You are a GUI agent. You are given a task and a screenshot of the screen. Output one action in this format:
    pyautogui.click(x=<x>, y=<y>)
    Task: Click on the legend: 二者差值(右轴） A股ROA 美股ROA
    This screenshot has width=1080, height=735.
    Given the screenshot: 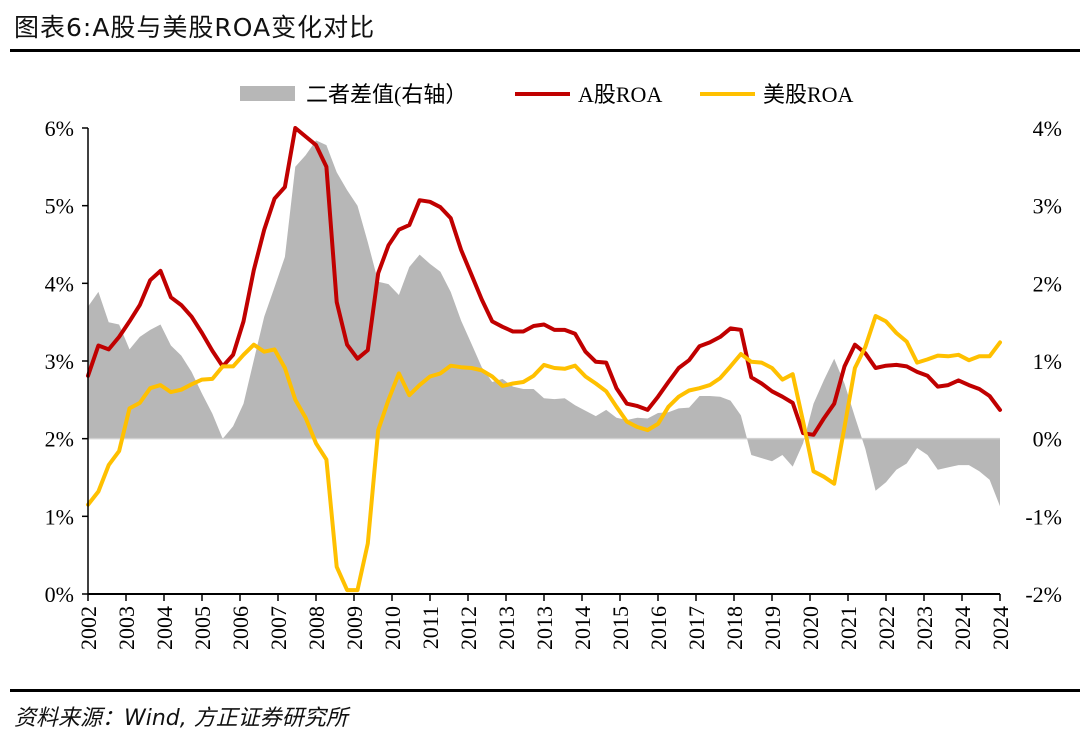 What is the action you would take?
    pyautogui.click(x=547, y=94)
    